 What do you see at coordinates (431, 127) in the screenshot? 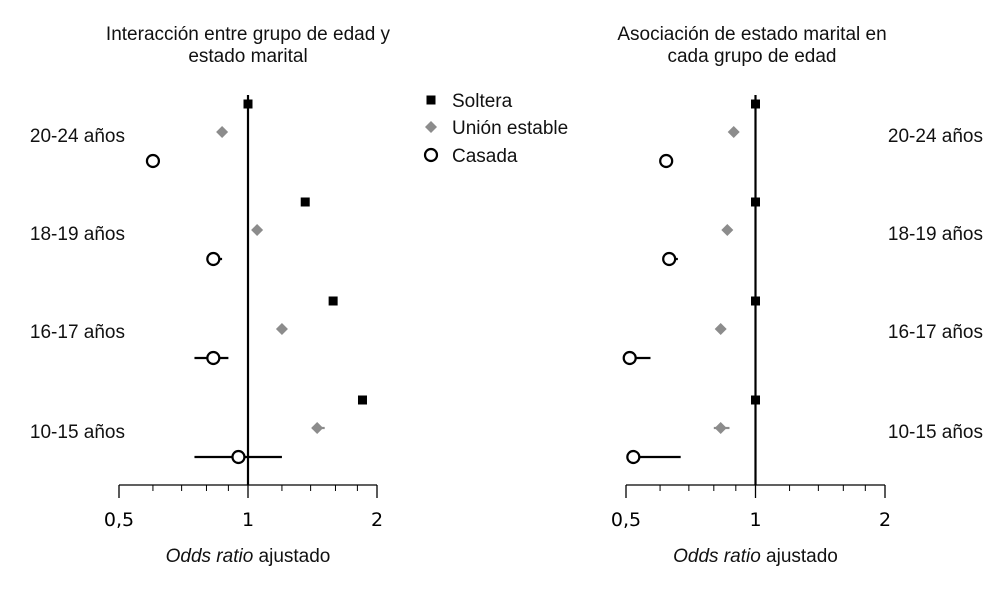
I see `legend-marker-diamond` at bounding box center [431, 127].